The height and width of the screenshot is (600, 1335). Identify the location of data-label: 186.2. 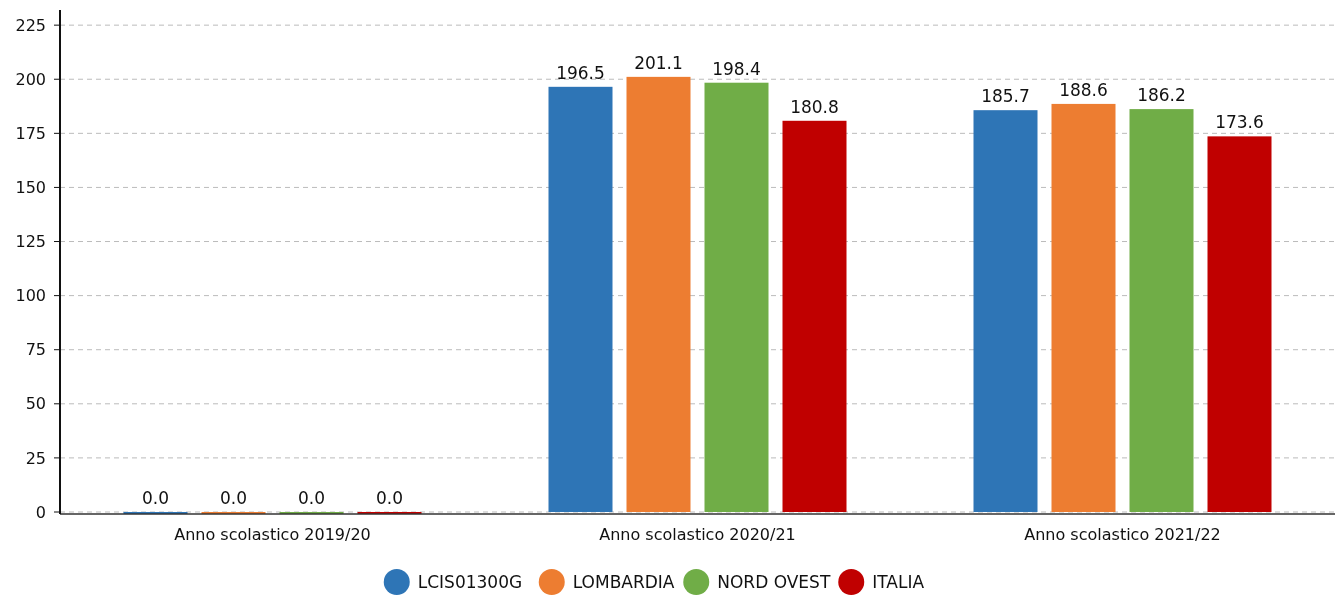
(1161, 95).